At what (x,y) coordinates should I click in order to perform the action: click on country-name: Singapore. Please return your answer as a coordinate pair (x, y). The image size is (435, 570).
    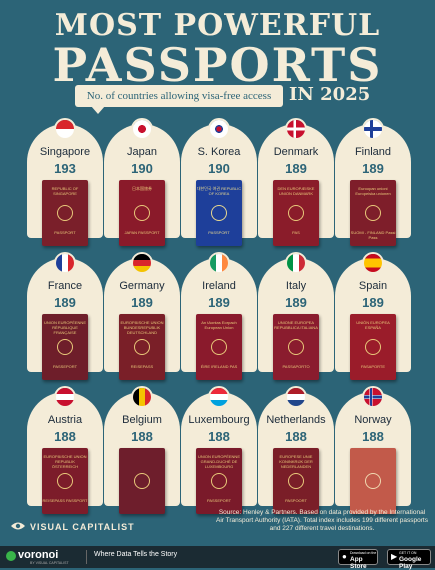
    Looking at the image, I should click on (65, 152).